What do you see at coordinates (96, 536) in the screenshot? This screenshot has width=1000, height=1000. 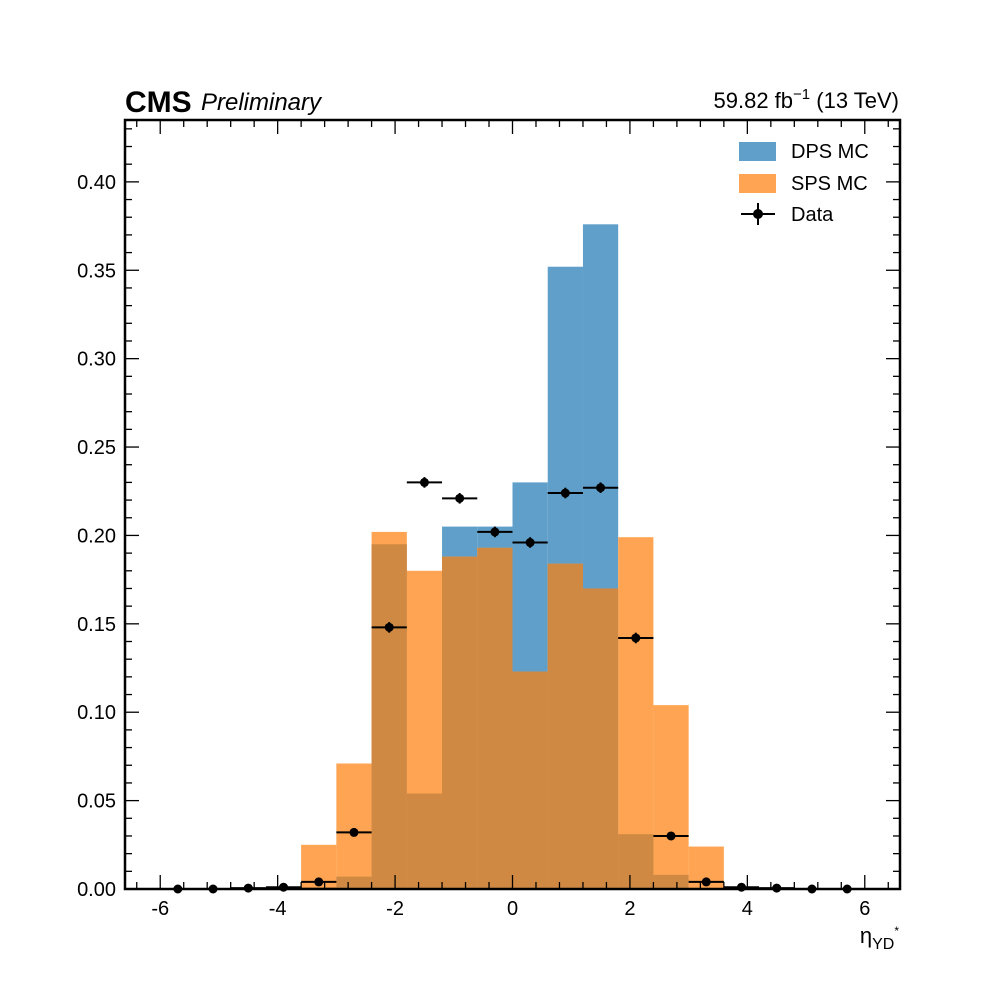 I see `y-tick-label: 0.20` at bounding box center [96, 536].